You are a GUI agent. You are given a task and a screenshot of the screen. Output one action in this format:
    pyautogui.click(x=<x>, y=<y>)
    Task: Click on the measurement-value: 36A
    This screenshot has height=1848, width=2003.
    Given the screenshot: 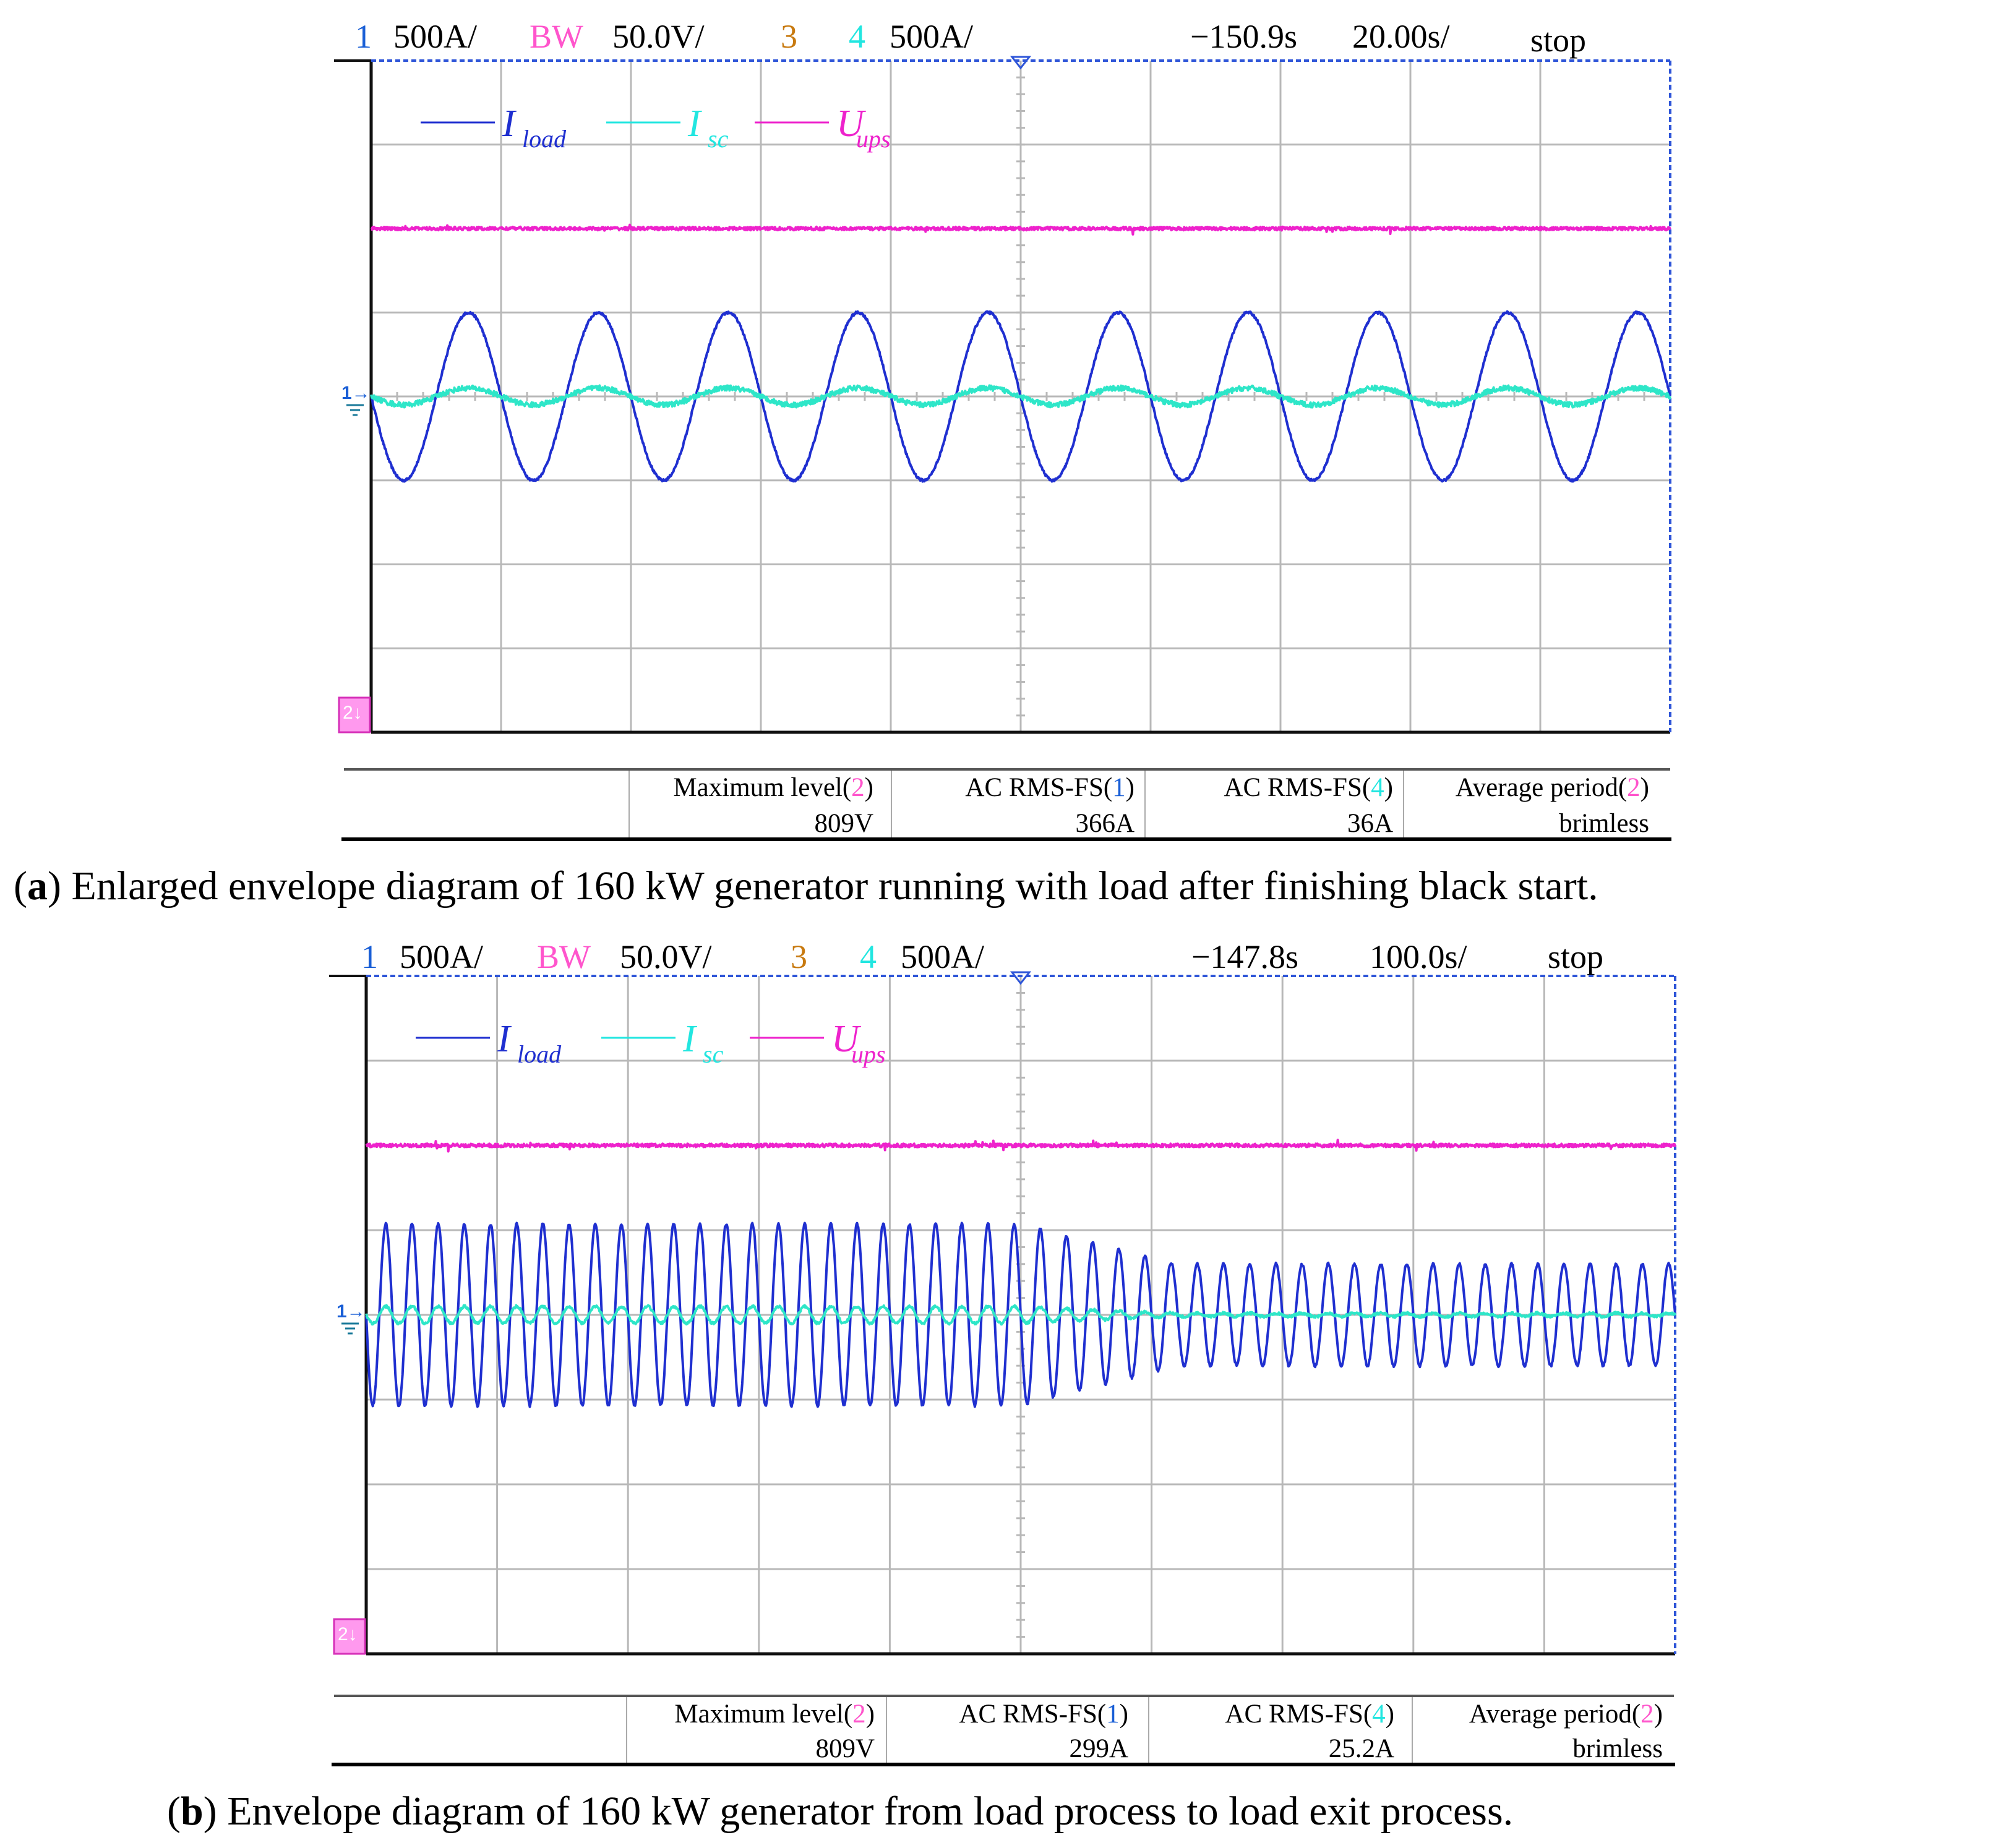 What is the action you would take?
    pyautogui.click(x=1370, y=823)
    